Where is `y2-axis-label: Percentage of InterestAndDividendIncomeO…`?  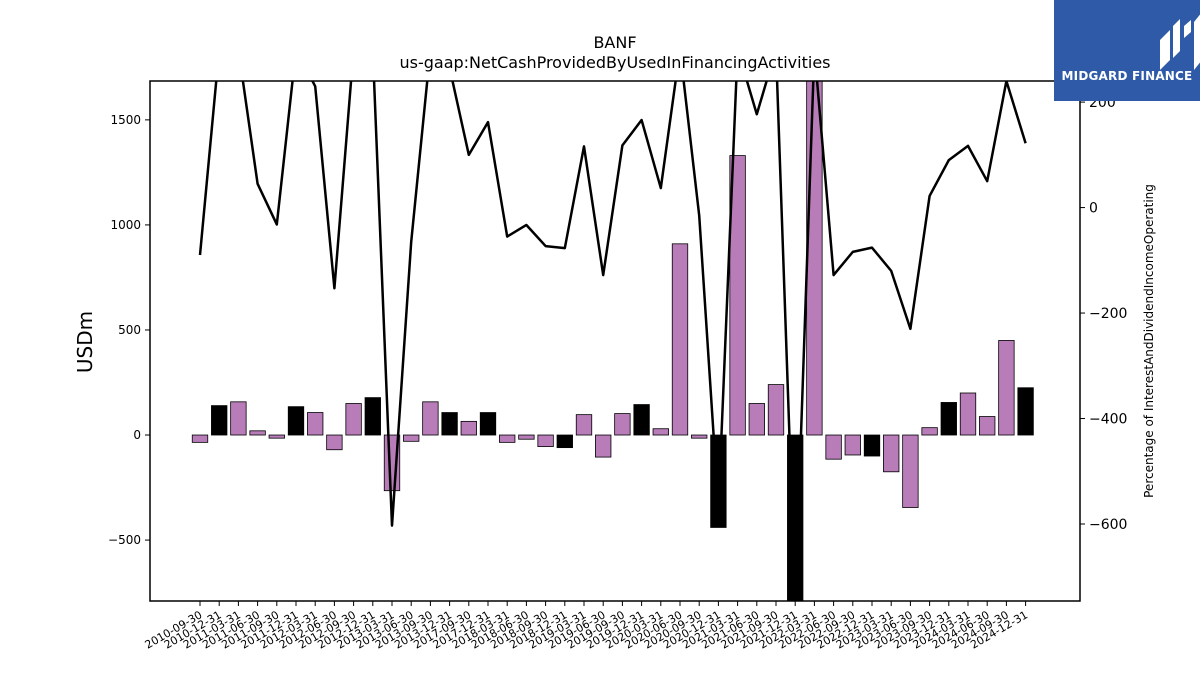 y2-axis-label: Percentage of InterestAndDividendIncomeO… is located at coordinates (1149, 341).